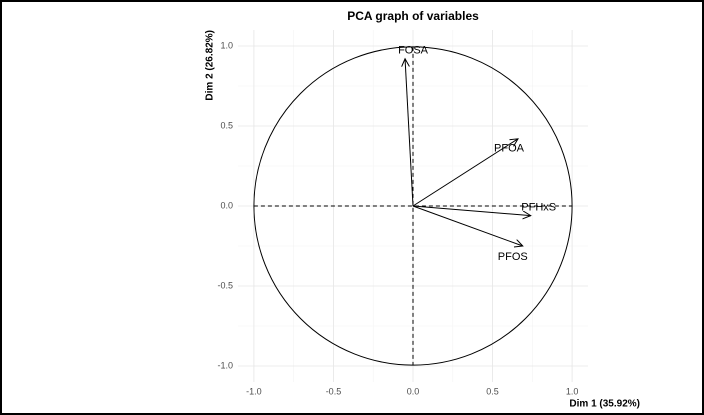 Image resolution: width=704 pixels, height=415 pixels. What do you see at coordinates (225, 365) in the screenshot?
I see `y-tick-label: -1.0` at bounding box center [225, 365].